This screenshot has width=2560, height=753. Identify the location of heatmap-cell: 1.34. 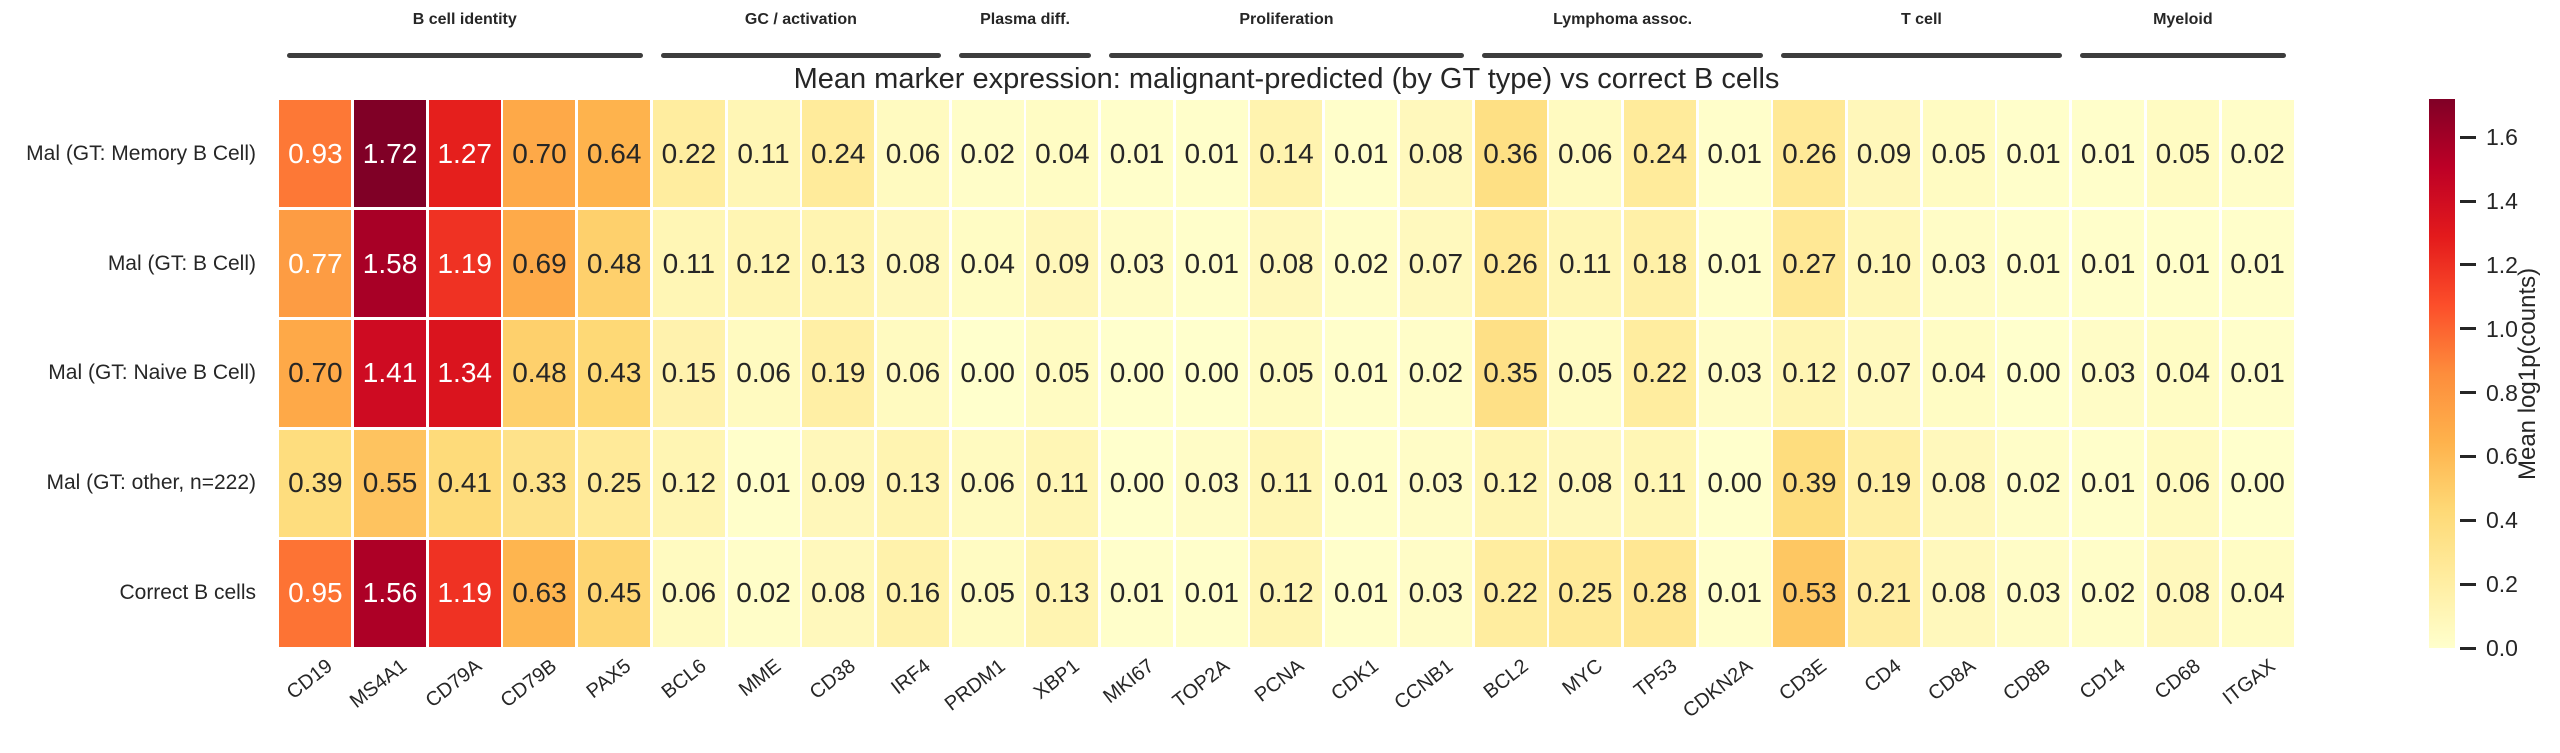
(464, 373).